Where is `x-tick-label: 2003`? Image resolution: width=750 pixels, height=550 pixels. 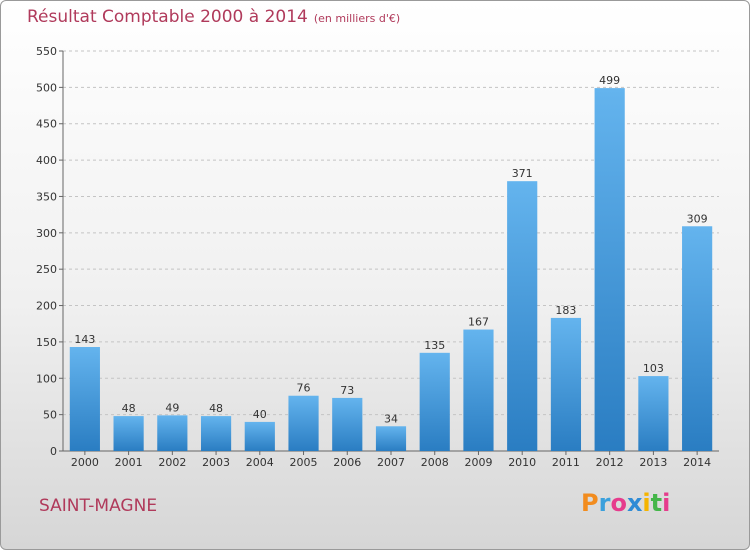 x-tick-label: 2003 is located at coordinates (216, 462).